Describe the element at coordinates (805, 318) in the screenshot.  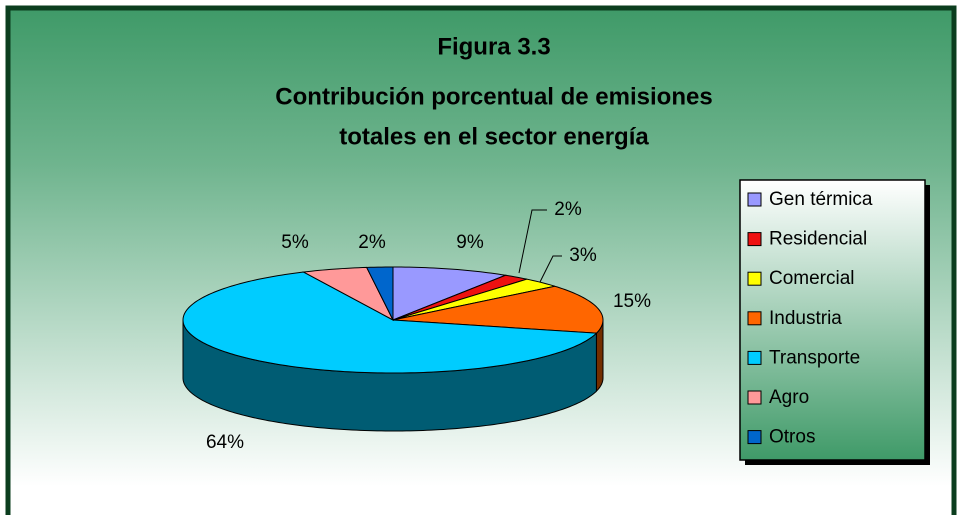
I see `legend-label: Industria` at that location.